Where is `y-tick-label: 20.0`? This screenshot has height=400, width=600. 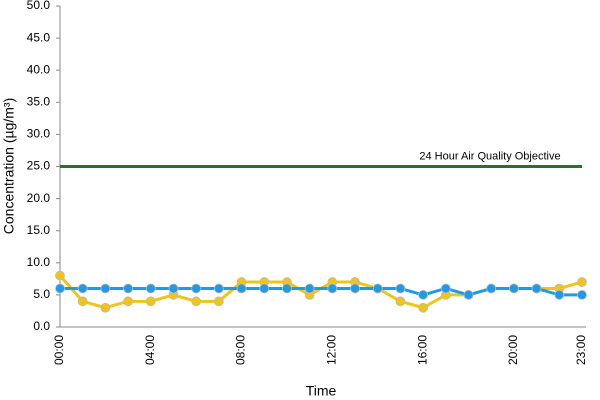 y-tick-label: 20.0 is located at coordinates (39, 198).